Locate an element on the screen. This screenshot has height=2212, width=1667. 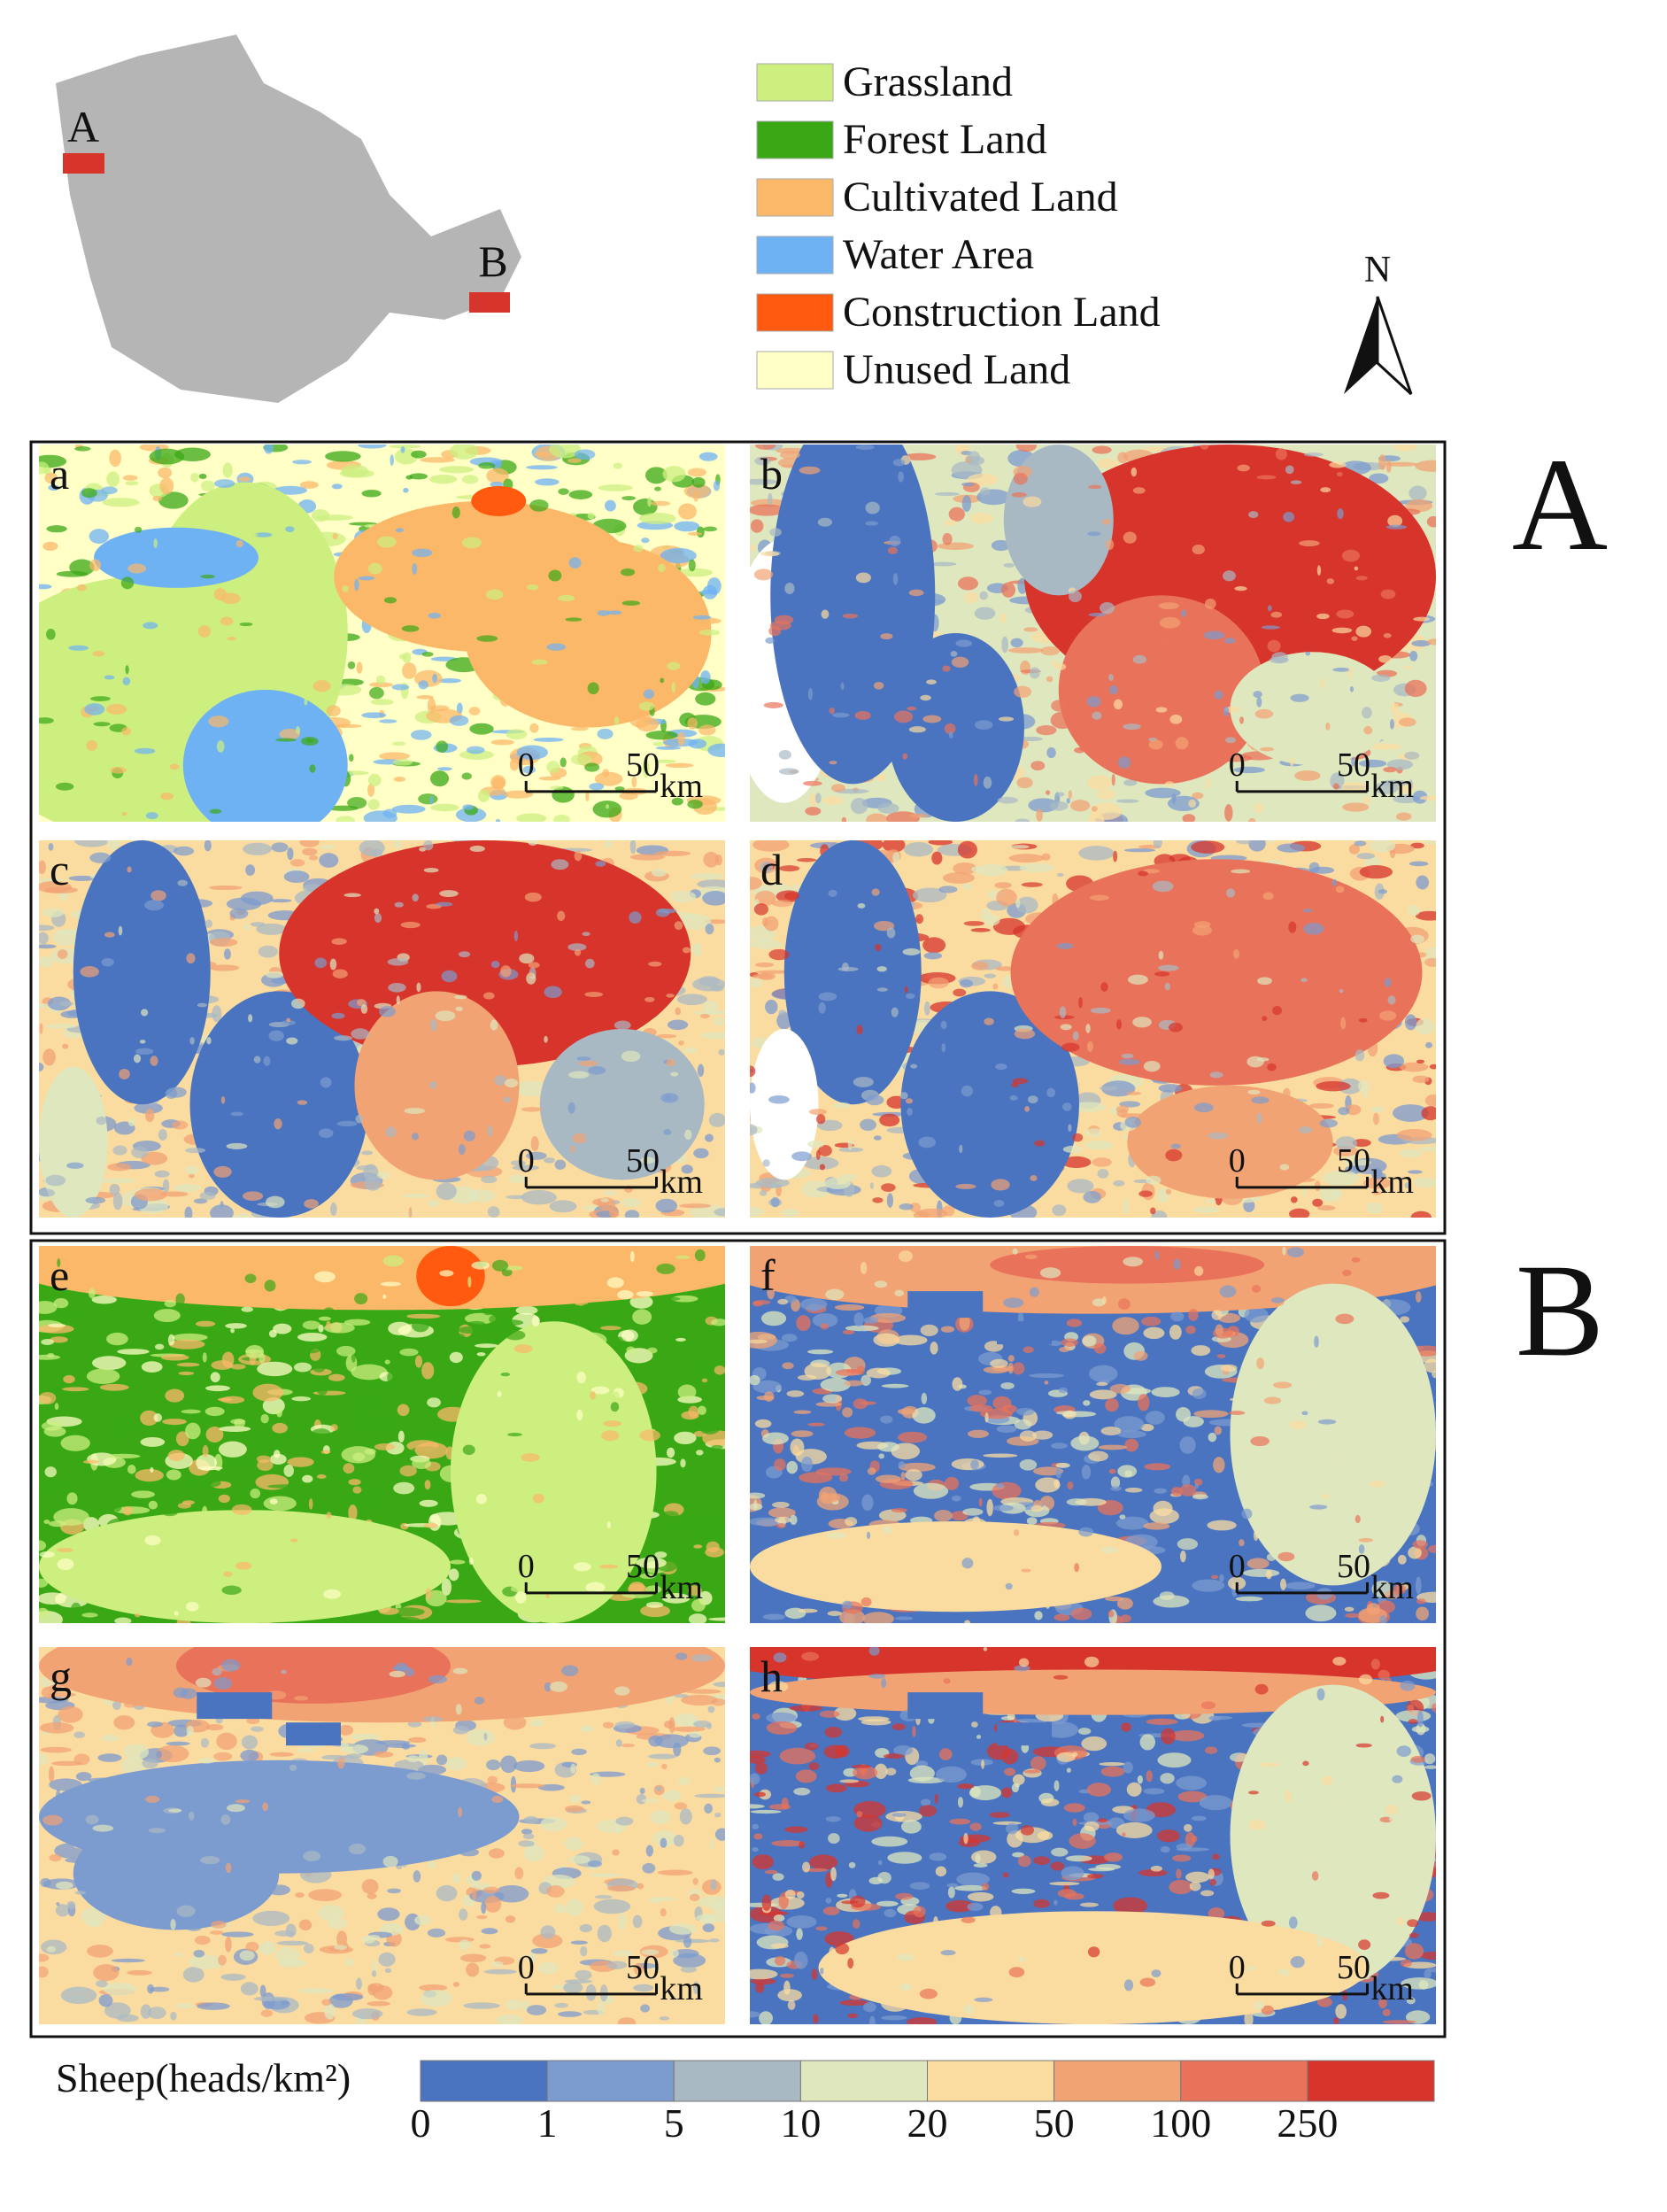
scale-label: km is located at coordinates (1392, 1182).